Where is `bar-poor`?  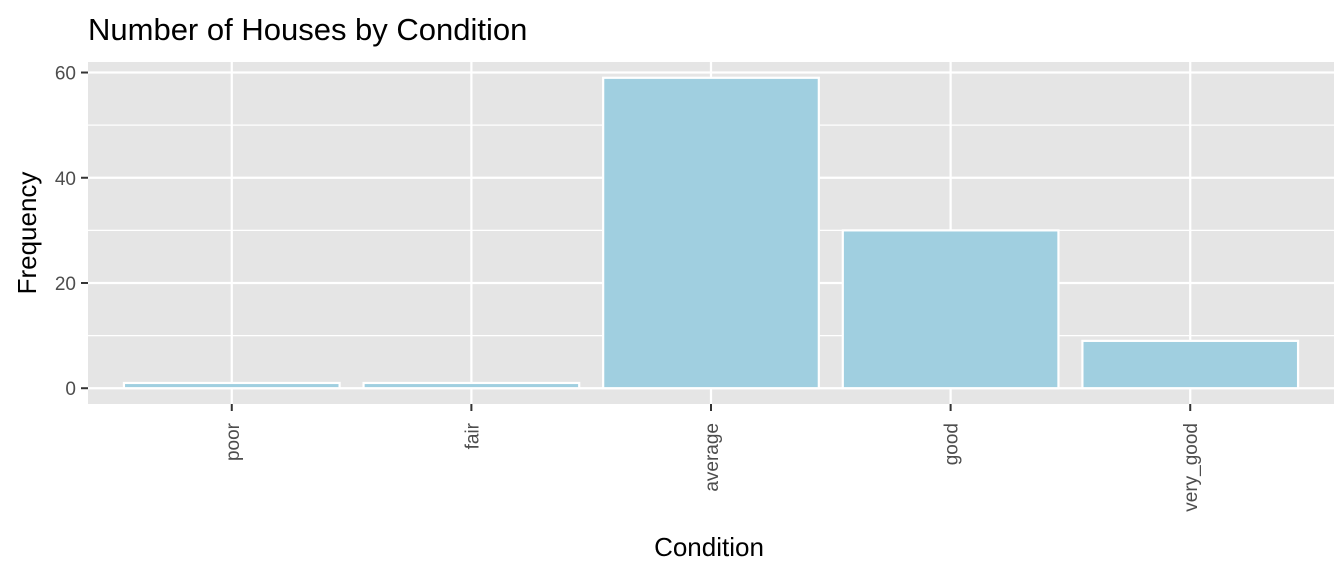 bar-poor is located at coordinates (231, 385).